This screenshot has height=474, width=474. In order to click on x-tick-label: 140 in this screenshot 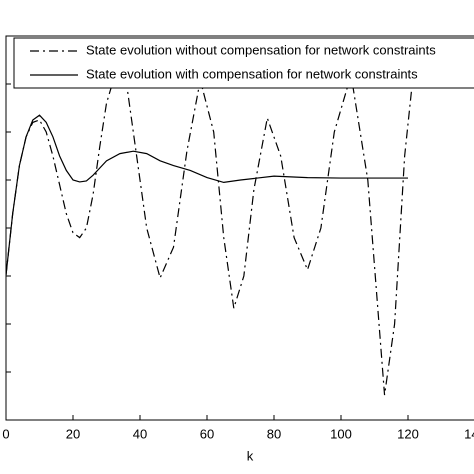, I will do `click(469, 433)`.